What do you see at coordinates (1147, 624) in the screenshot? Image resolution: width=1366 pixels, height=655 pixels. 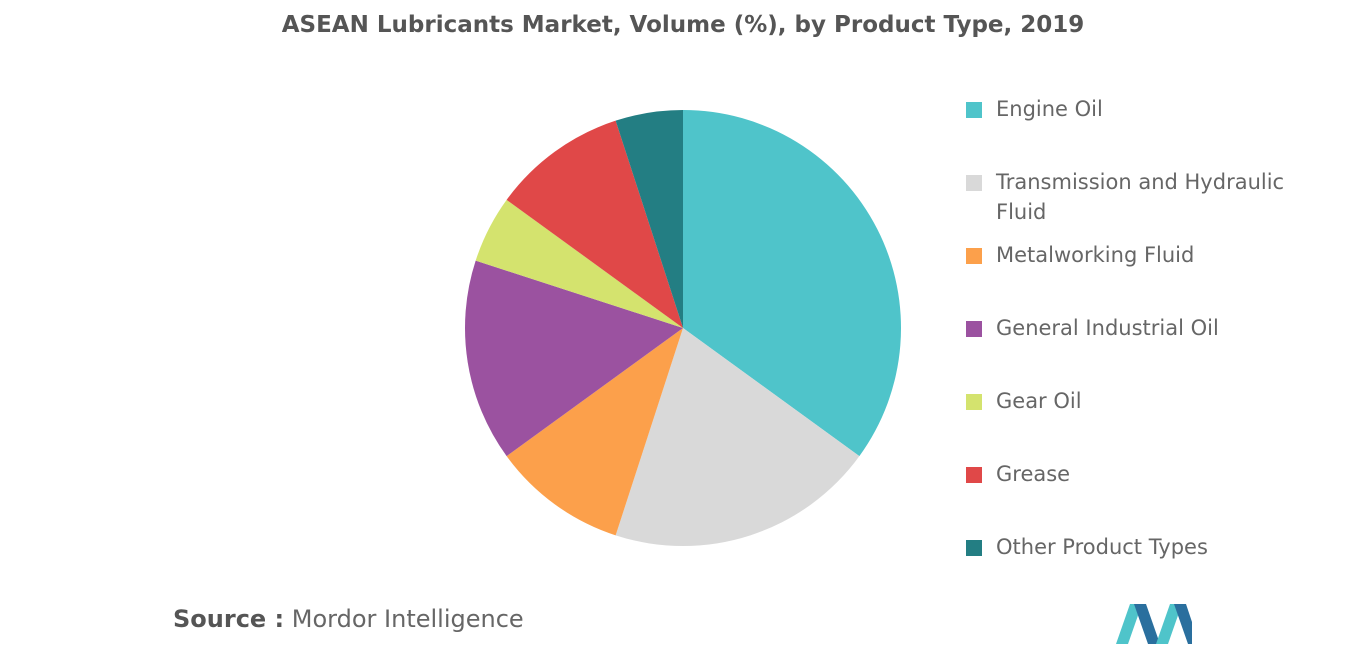 I see `logo-mid-stroke` at bounding box center [1147, 624].